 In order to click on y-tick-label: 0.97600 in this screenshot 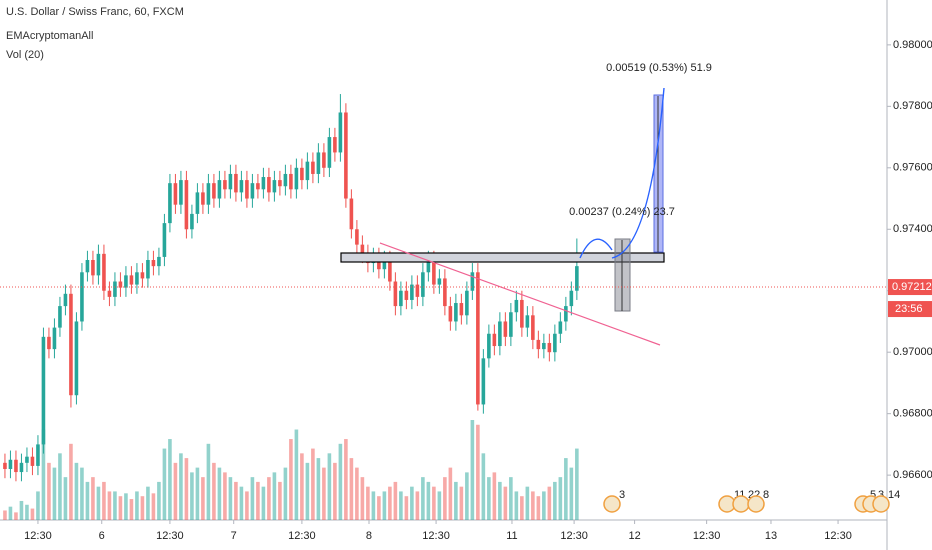, I will do `click(912, 168)`.